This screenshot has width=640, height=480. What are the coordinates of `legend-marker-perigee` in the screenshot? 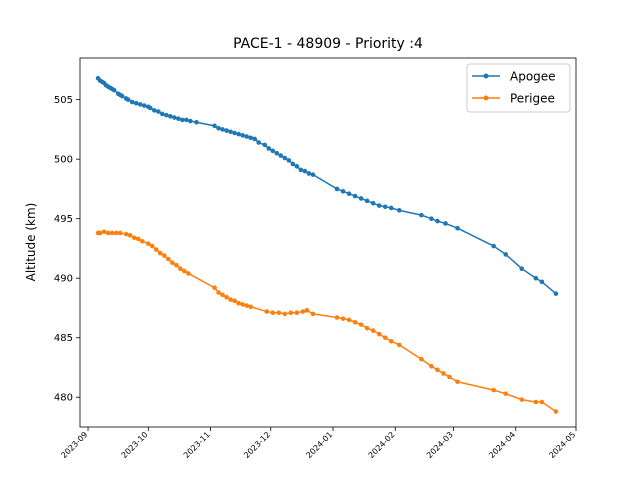 It's located at (486, 98).